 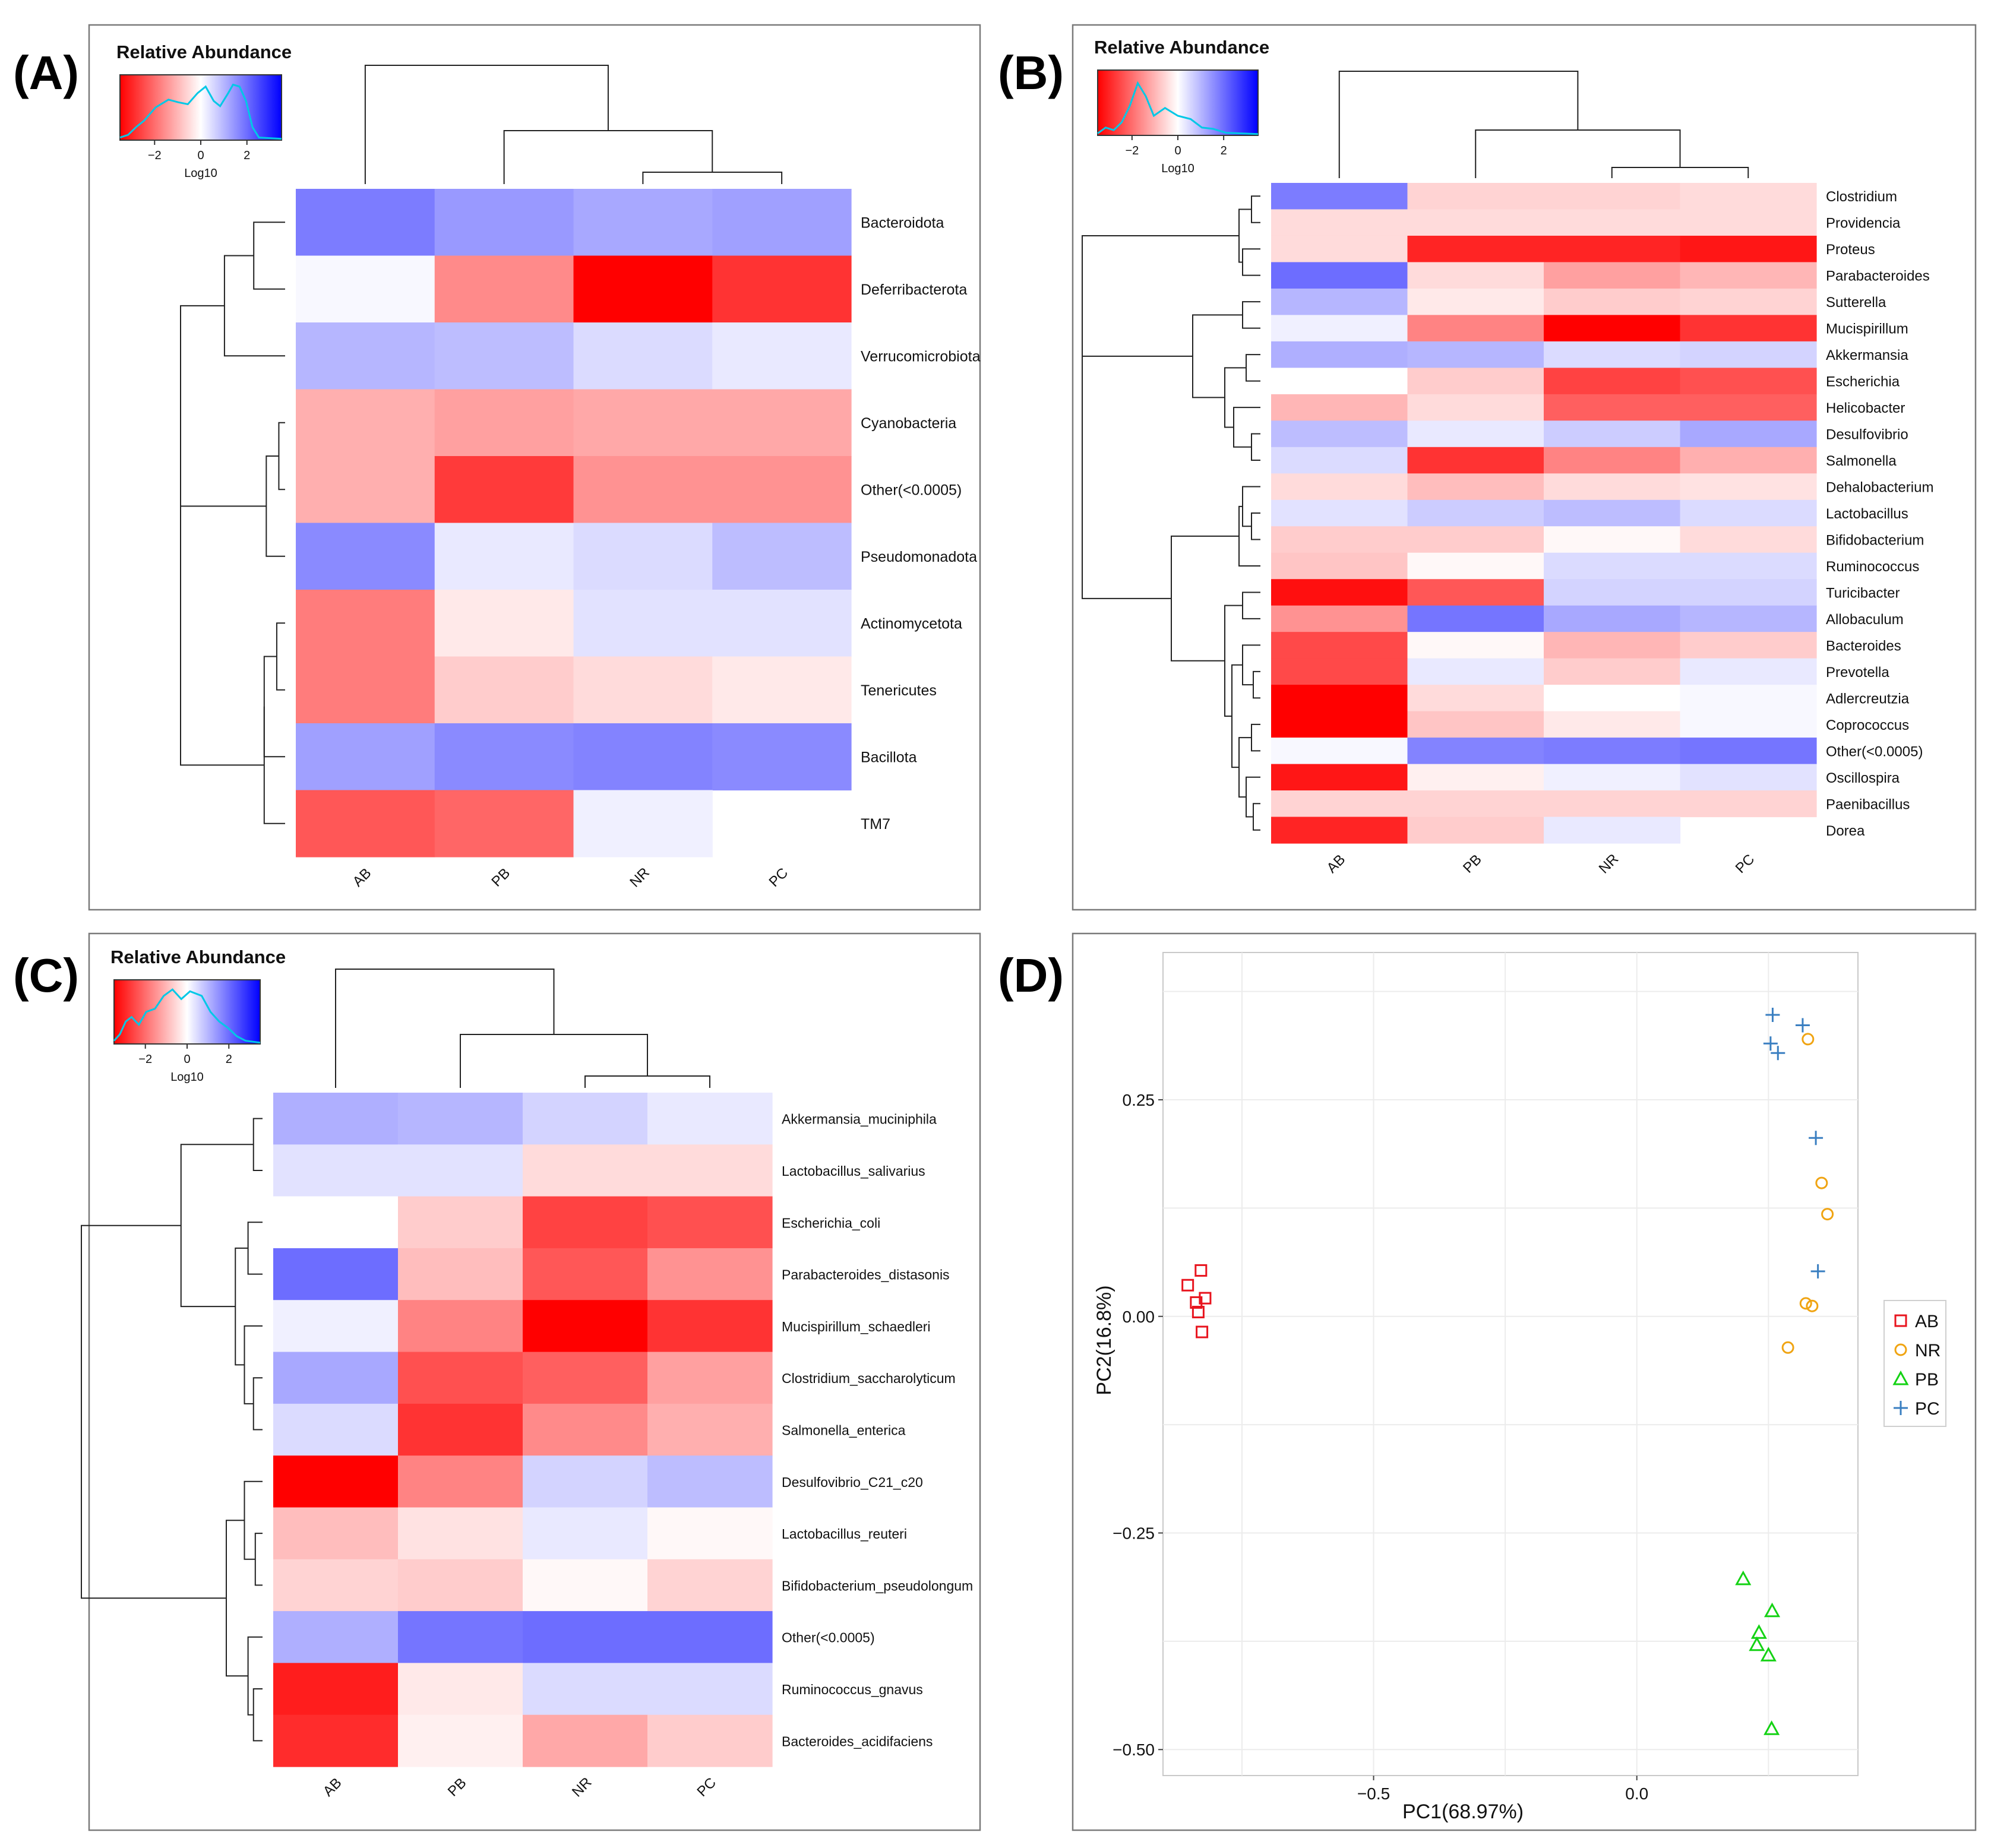 I want to click on heatmap-row-label: Escherichia, so click(x=1863, y=382).